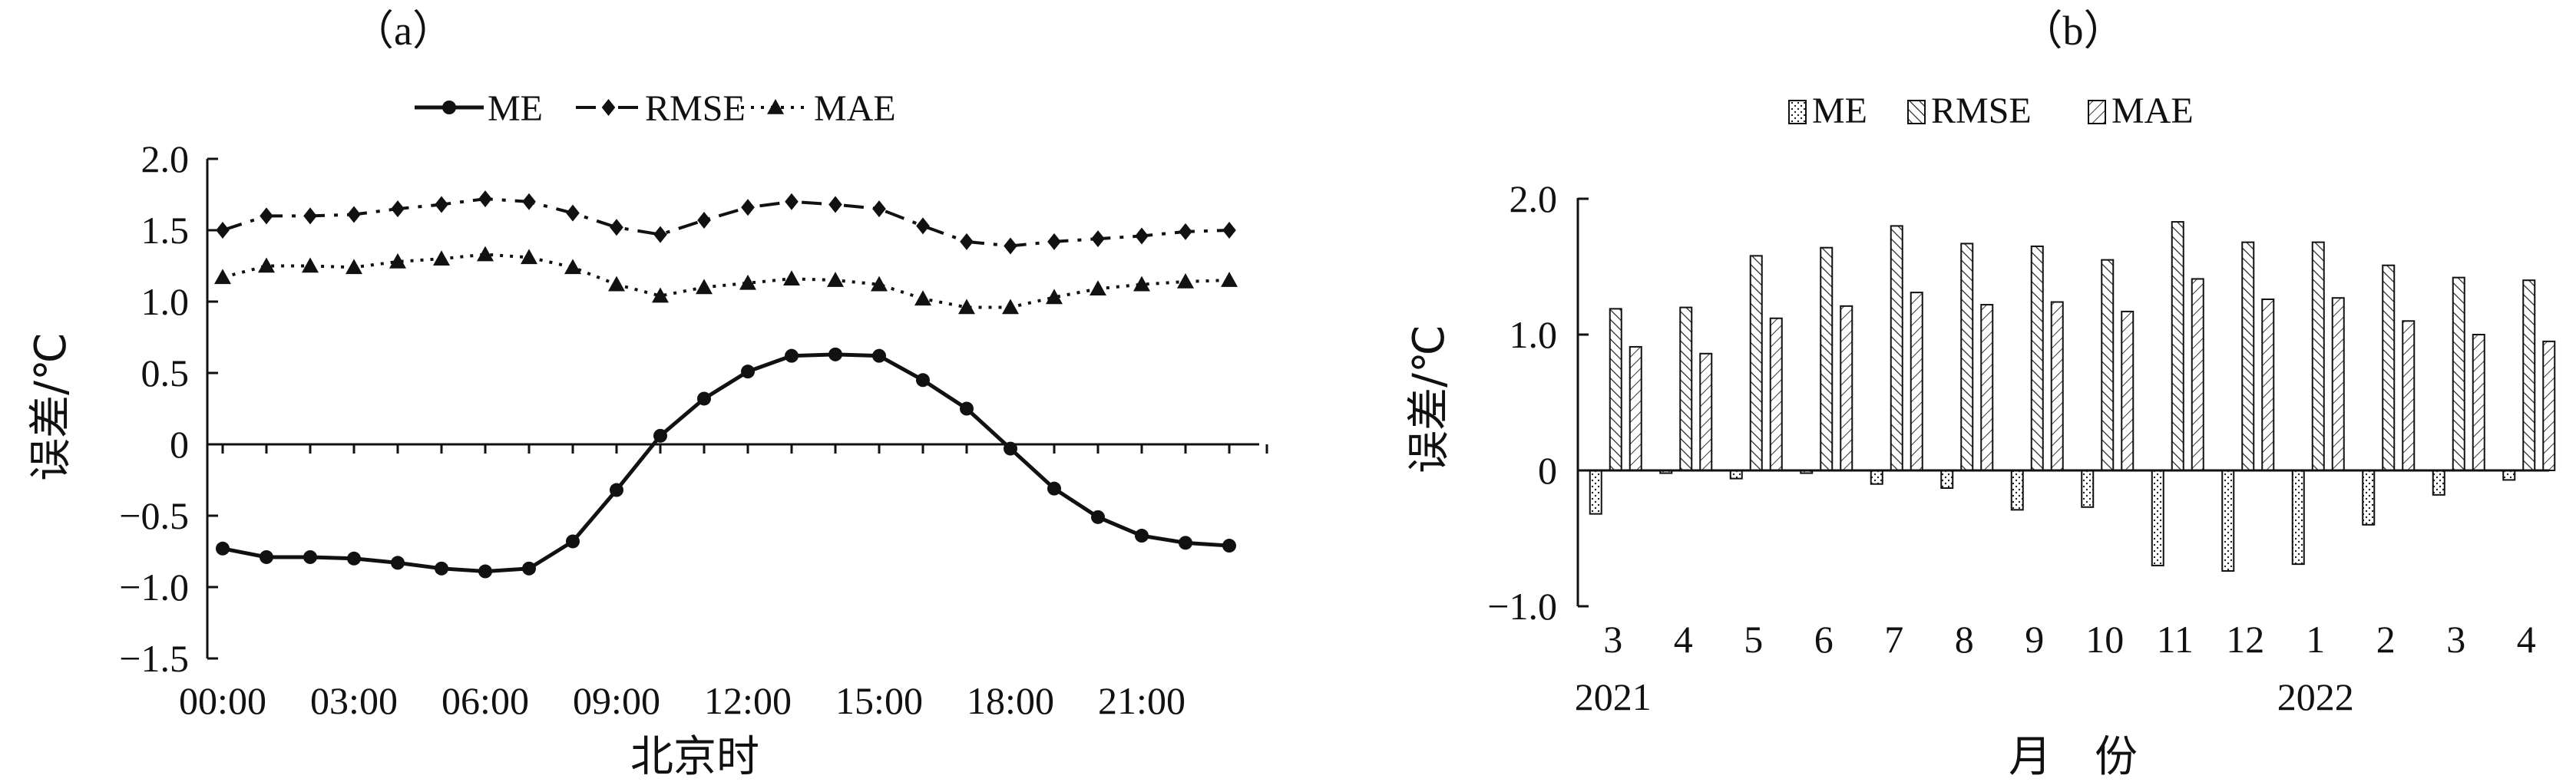 This screenshot has height=782, width=2576. What do you see at coordinates (1824, 639) in the screenshot?
I see `panel-b-x-tick-label: 6` at bounding box center [1824, 639].